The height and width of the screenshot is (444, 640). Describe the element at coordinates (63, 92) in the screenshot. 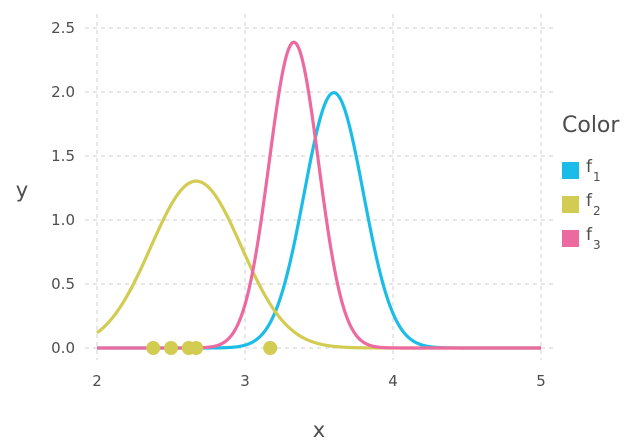

I see `y-tick-label: 2.0` at that location.